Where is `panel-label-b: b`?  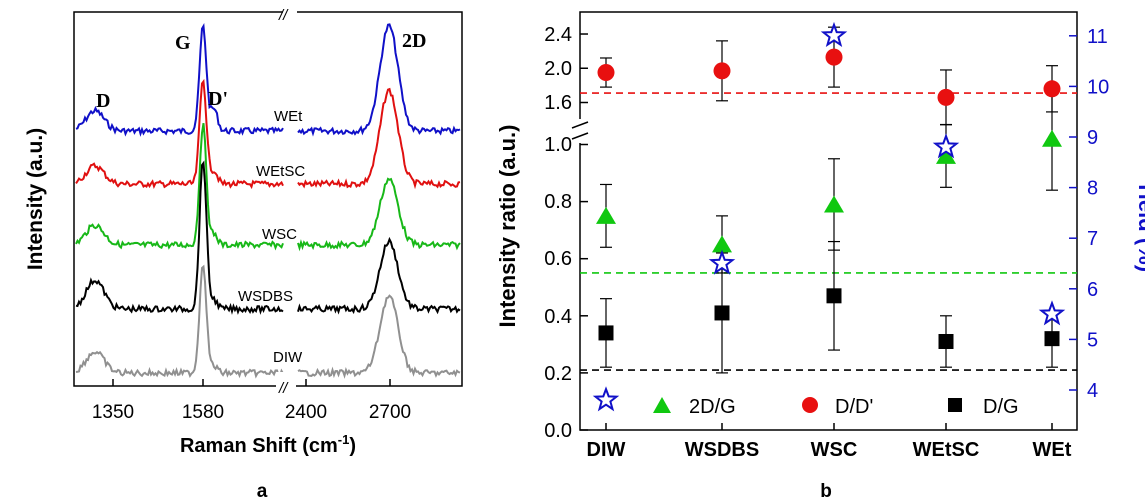
panel-label-b: b is located at coordinates (826, 490).